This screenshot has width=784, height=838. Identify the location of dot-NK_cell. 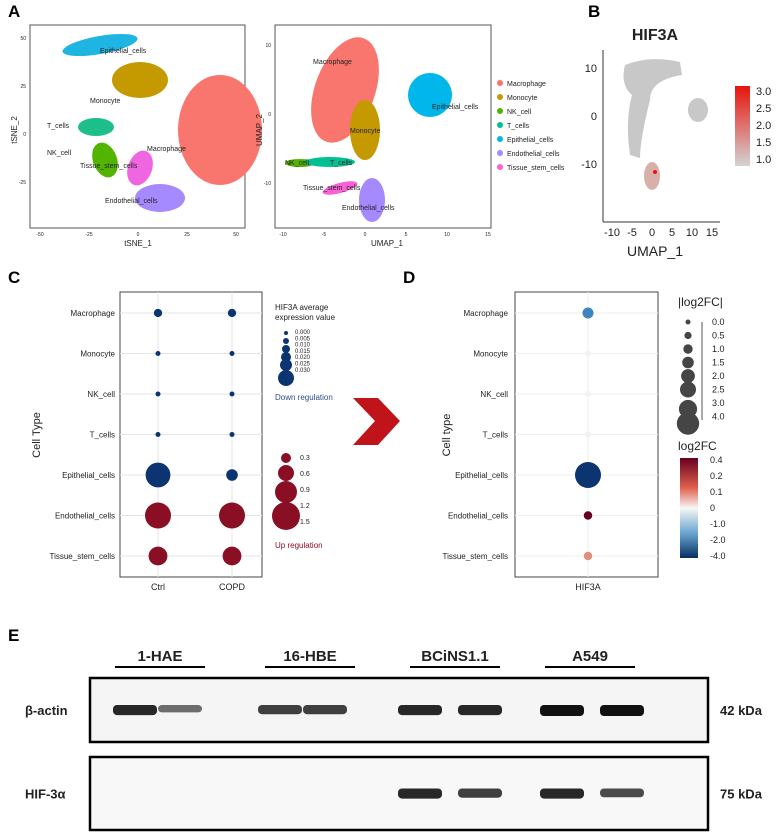
(588, 394).